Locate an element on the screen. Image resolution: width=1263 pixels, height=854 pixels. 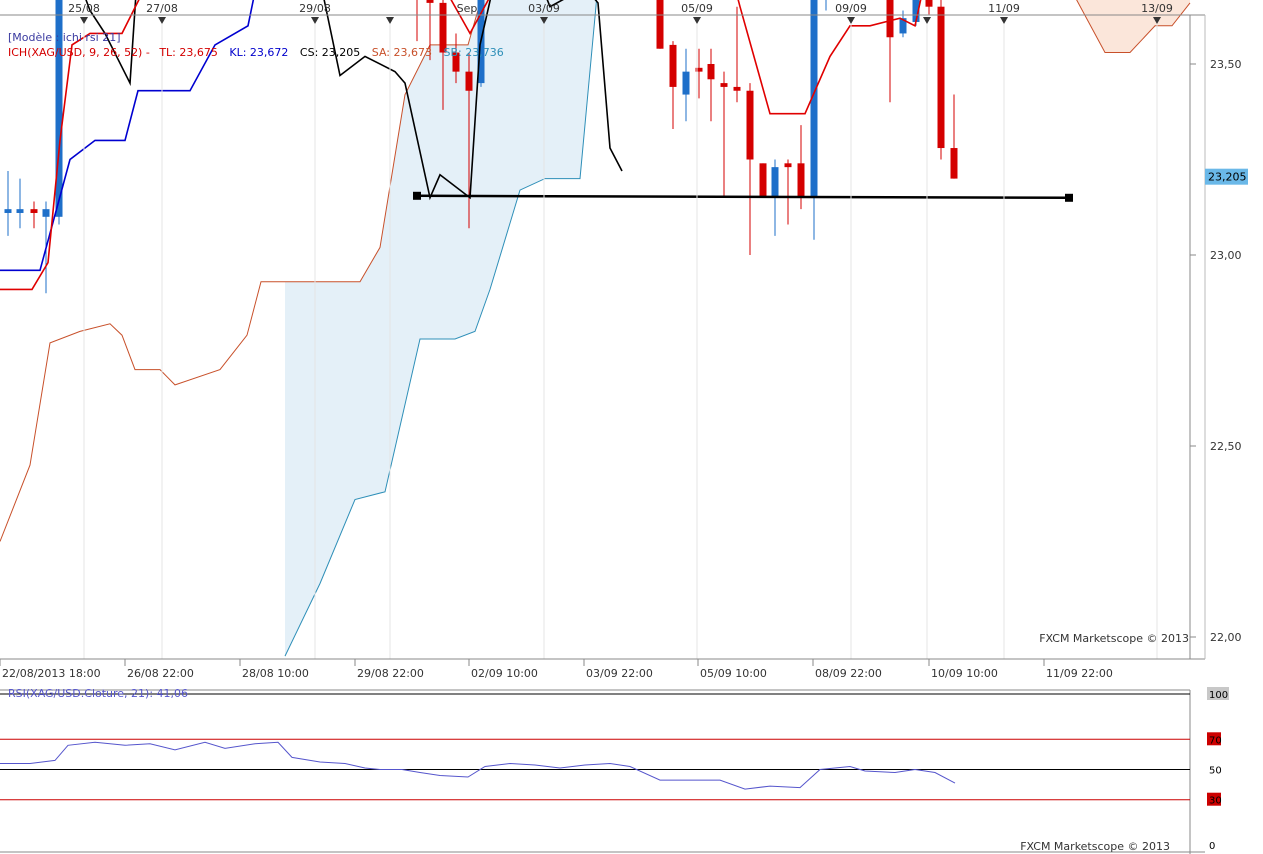
time-tick-label: 29/08 22:00 is located at coordinates (390, 673).